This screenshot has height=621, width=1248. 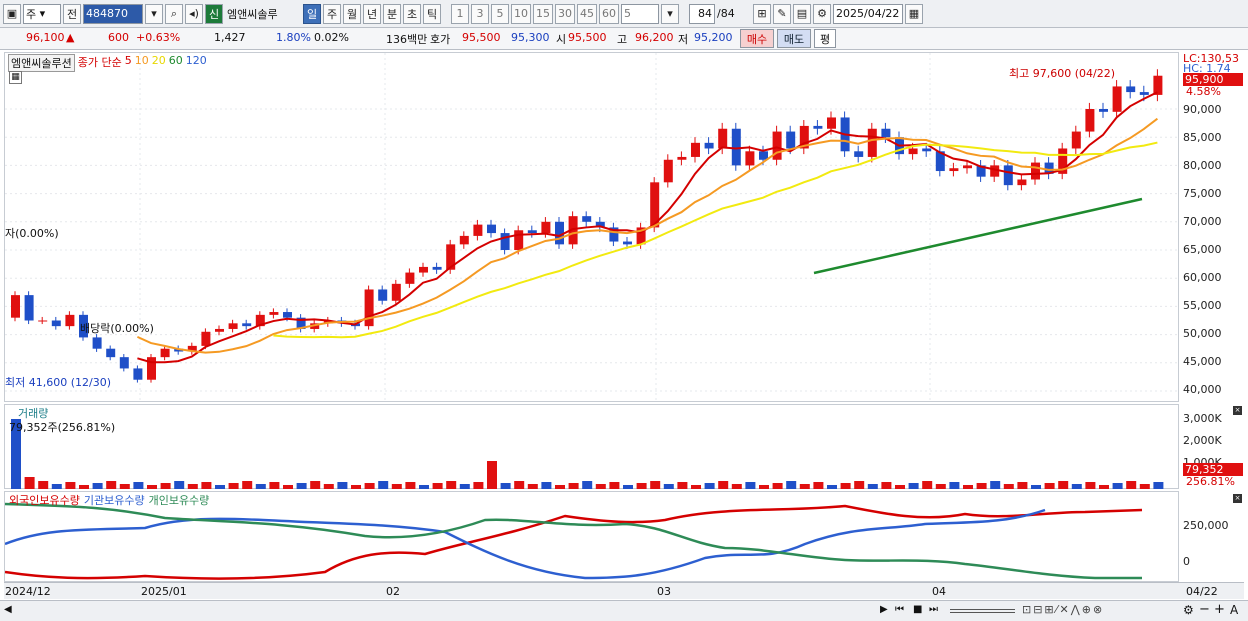 What do you see at coordinates (782, 13) in the screenshot?
I see `edit-icon: ✎` at bounding box center [782, 13].